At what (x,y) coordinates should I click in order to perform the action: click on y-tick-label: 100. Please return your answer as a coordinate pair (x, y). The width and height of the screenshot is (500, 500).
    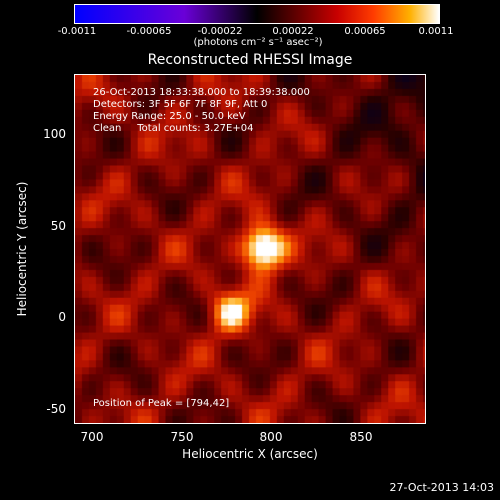
    Looking at the image, I should click on (54, 134).